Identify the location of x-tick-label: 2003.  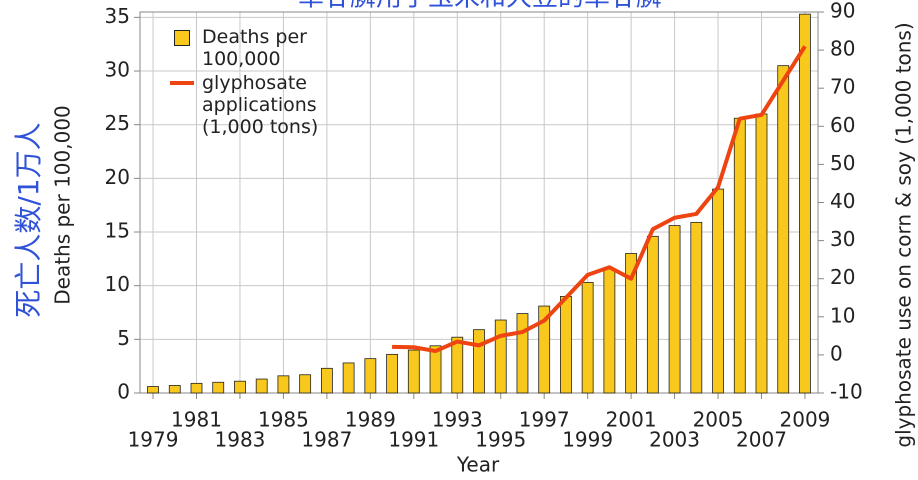
(674, 440).